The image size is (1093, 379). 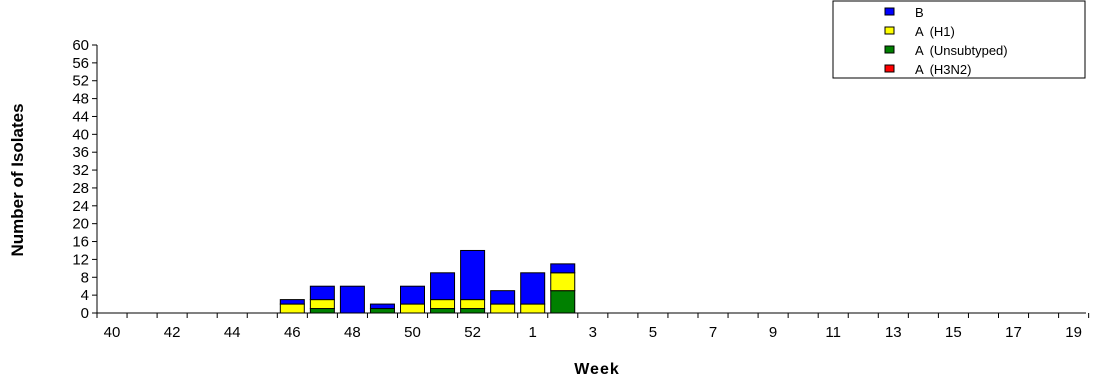 I want to click on y-tick-label: 44, so click(x=80, y=116).